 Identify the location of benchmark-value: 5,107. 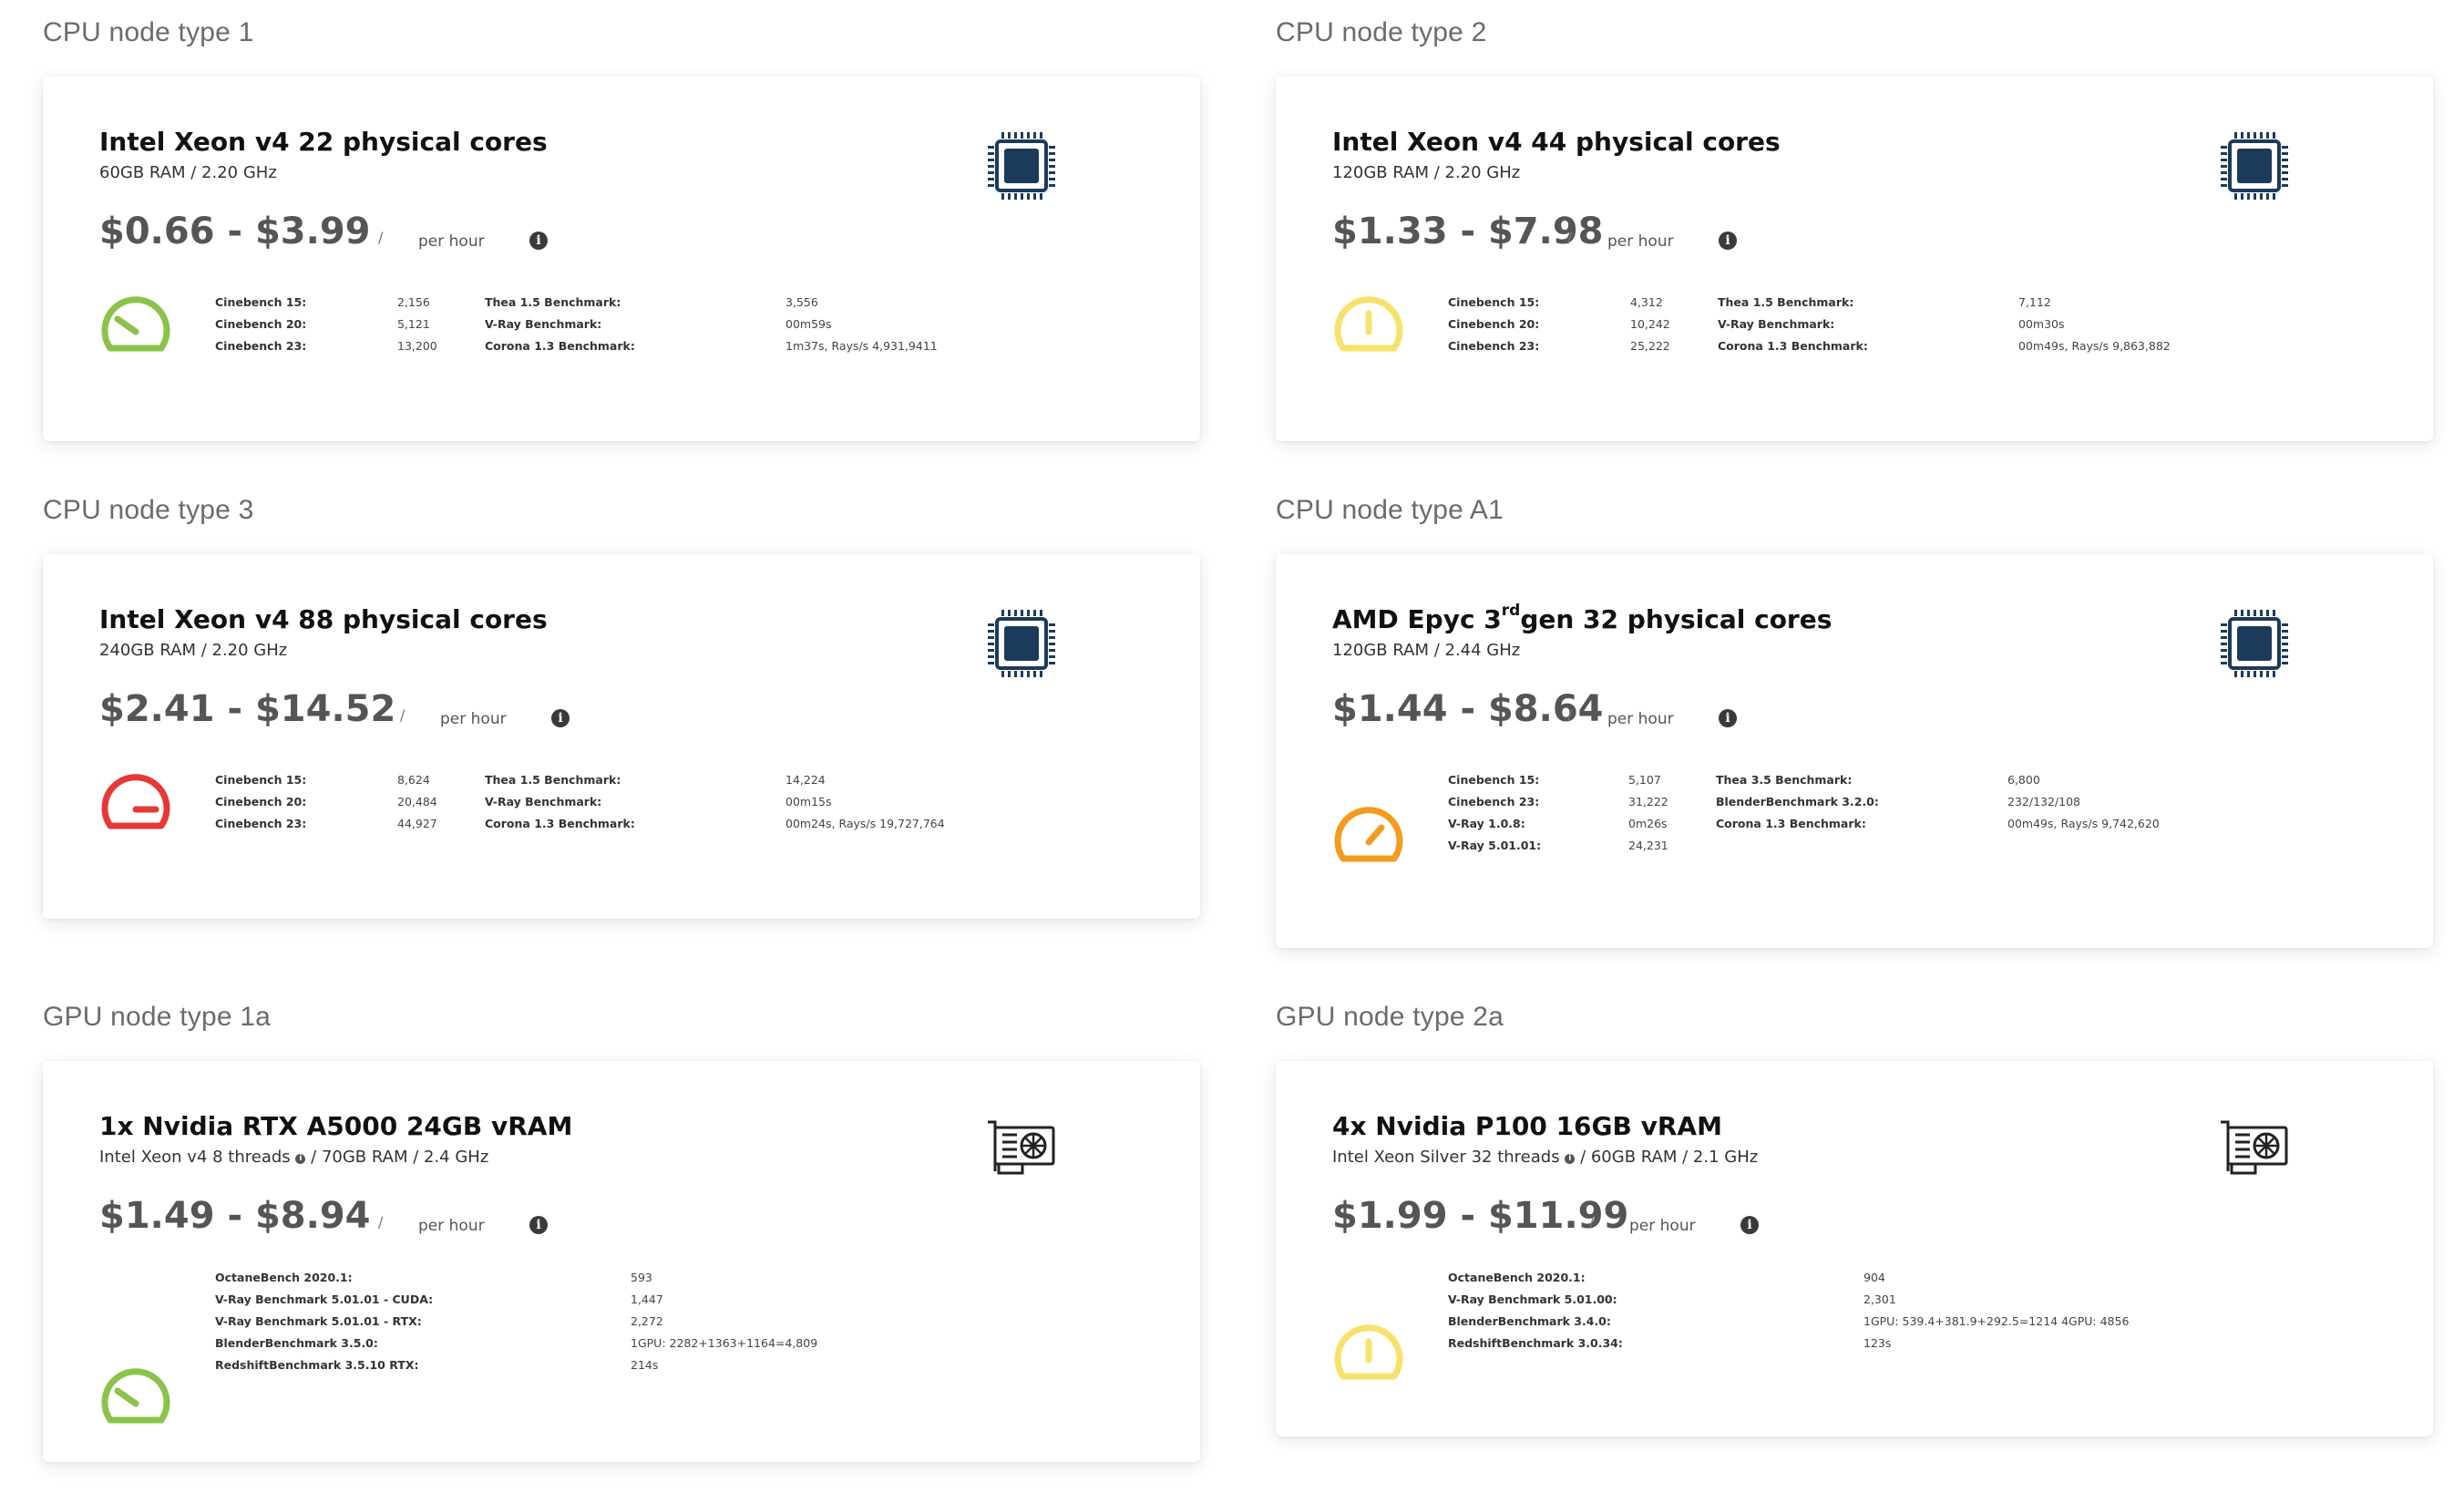
(1644, 780).